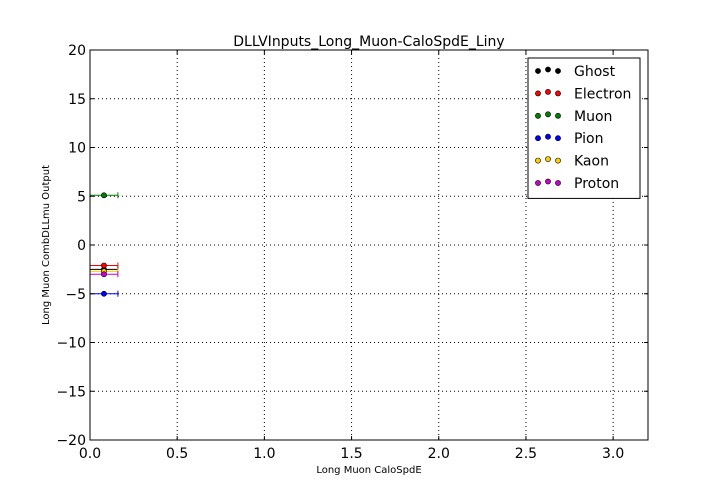  What do you see at coordinates (572, 162) in the screenshot?
I see `legend-item-kaon: Kaon` at bounding box center [572, 162].